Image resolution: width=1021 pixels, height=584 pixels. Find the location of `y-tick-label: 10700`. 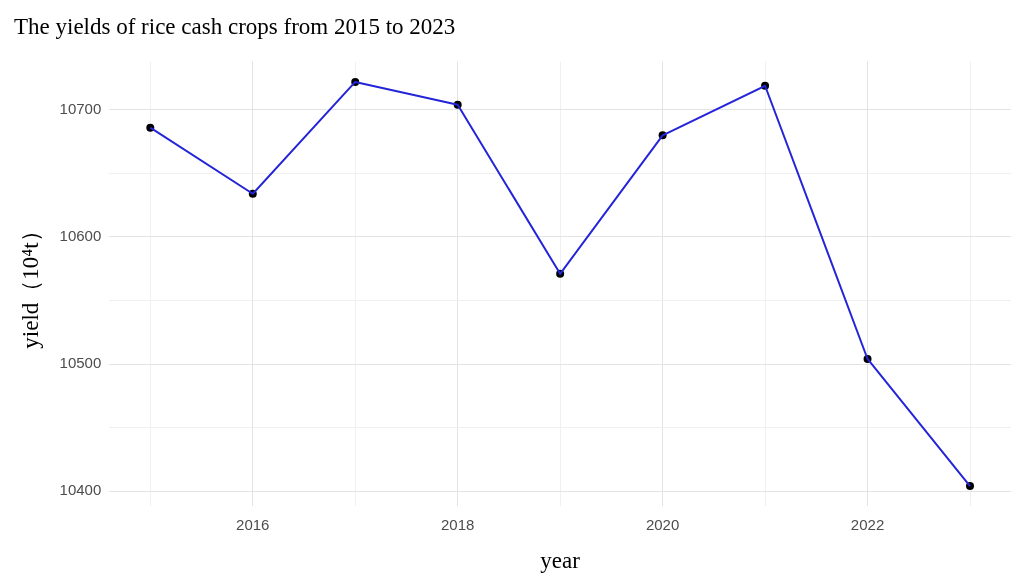

y-tick-label: 10700 is located at coordinates (80, 109).